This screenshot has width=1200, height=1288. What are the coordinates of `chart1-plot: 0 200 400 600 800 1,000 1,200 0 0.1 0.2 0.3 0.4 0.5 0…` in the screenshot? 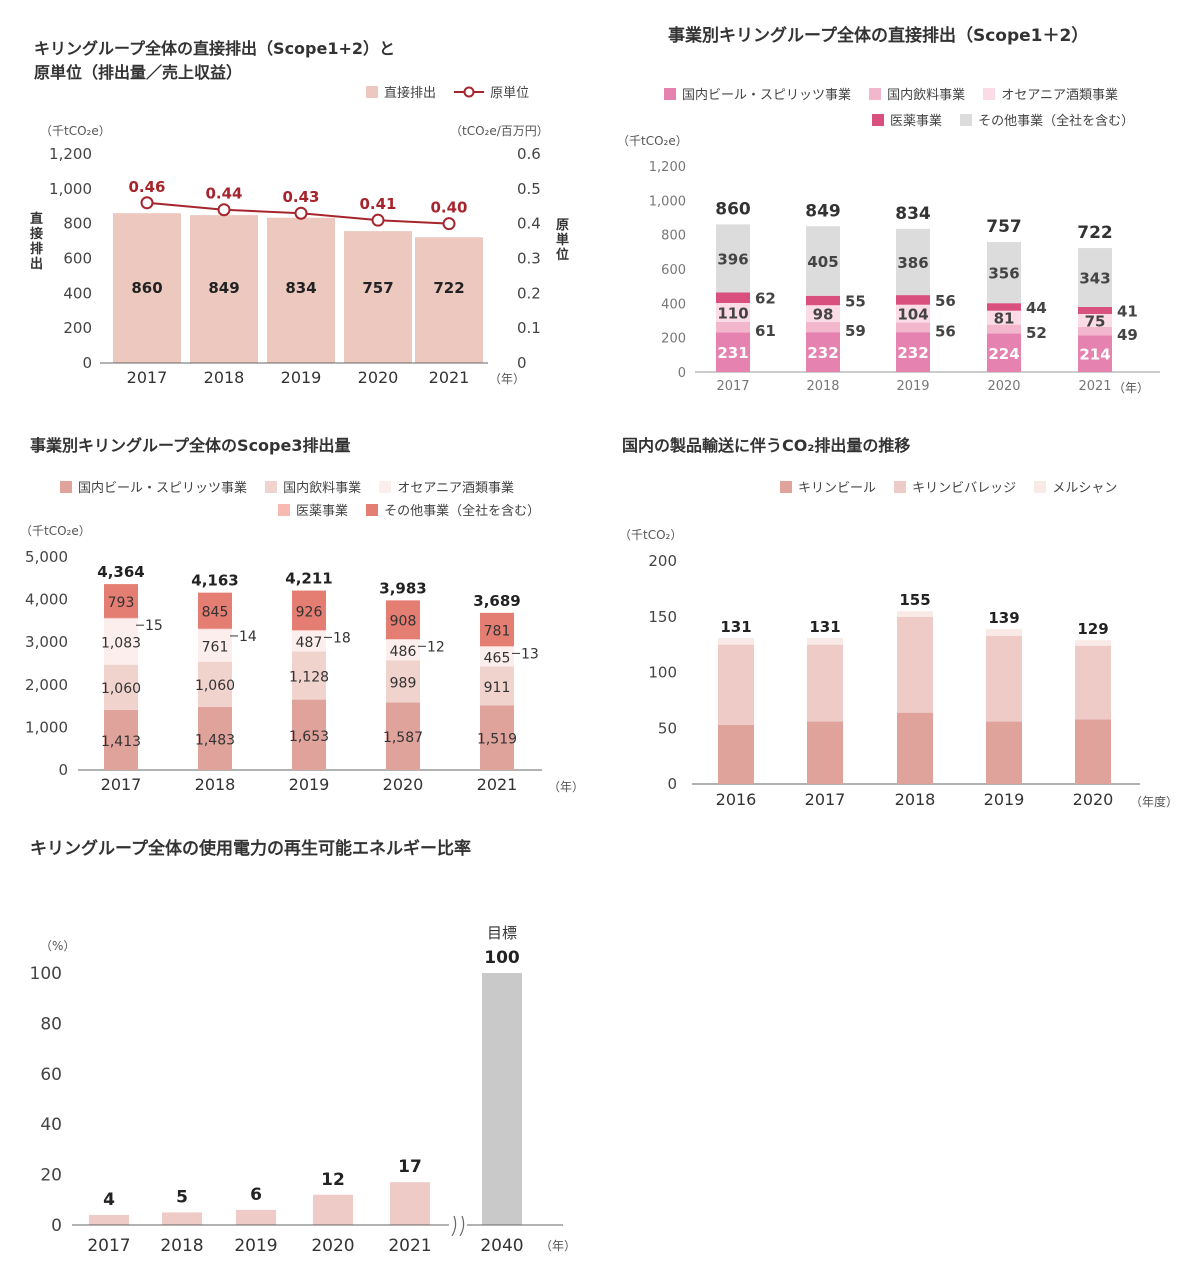 It's located at (295, 266).